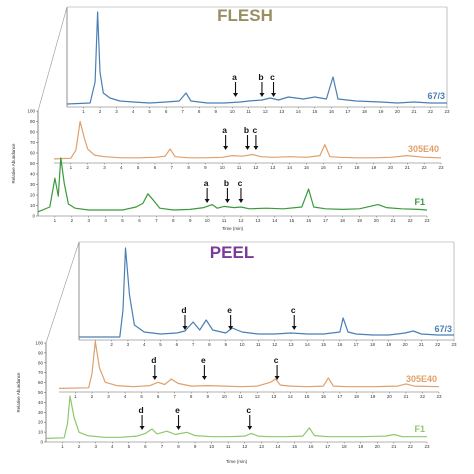 The height and width of the screenshot is (474, 474). Describe the element at coordinates (272, 77) in the screenshot. I see `annotation-label: c` at that location.